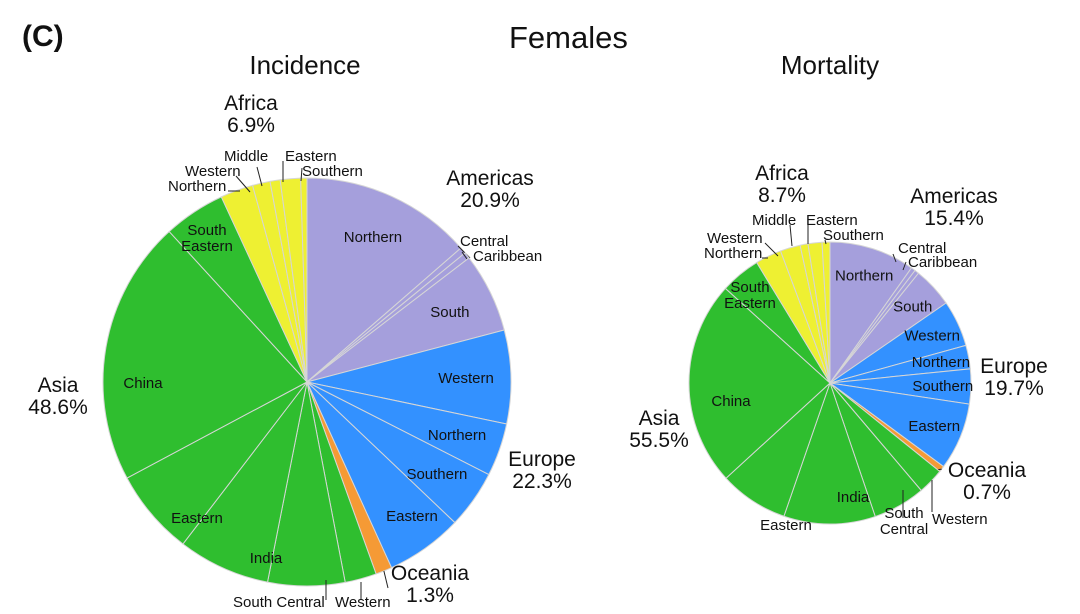 The height and width of the screenshot is (614, 1080). Describe the element at coordinates (830, 65) in the screenshot. I see `mortality-pie-title: Mortality` at that location.